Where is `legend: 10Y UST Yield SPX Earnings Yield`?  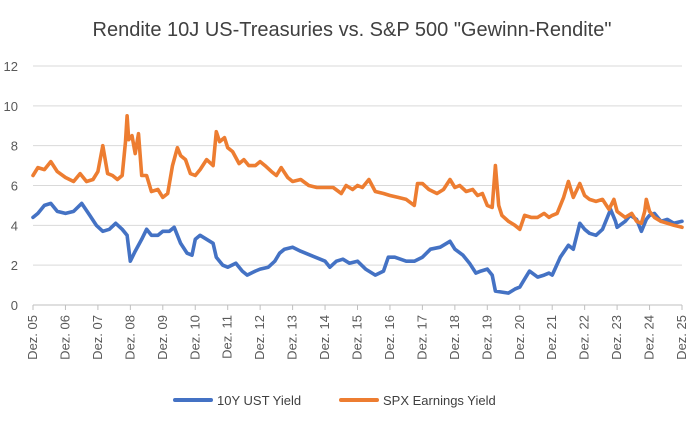
legend: 10Y UST Yield SPX Earnings Yield is located at coordinates (334, 400).